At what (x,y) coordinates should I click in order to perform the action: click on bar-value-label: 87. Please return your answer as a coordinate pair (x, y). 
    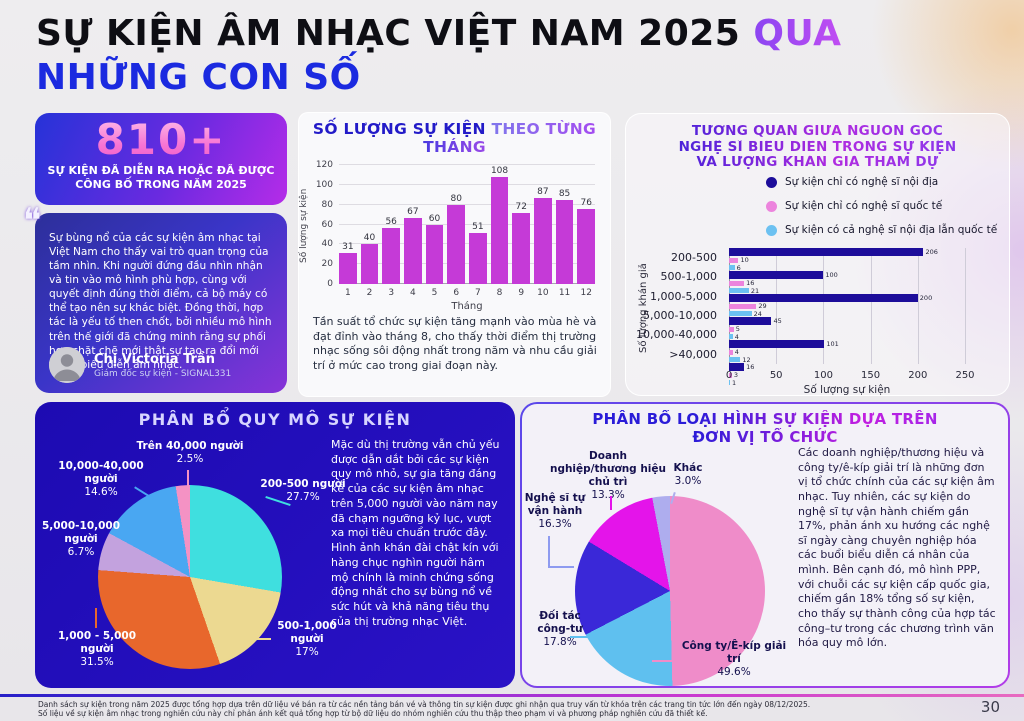
    Looking at the image, I should click on (543, 191).